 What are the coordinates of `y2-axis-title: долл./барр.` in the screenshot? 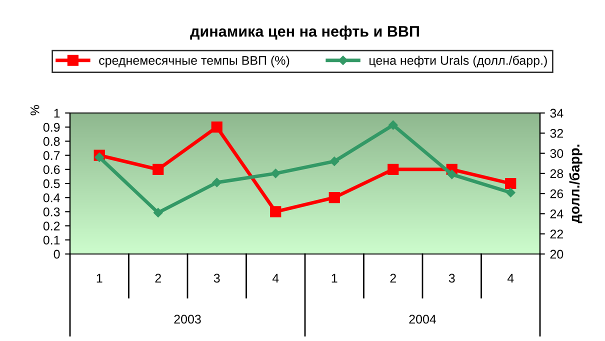 It's located at (575, 184).